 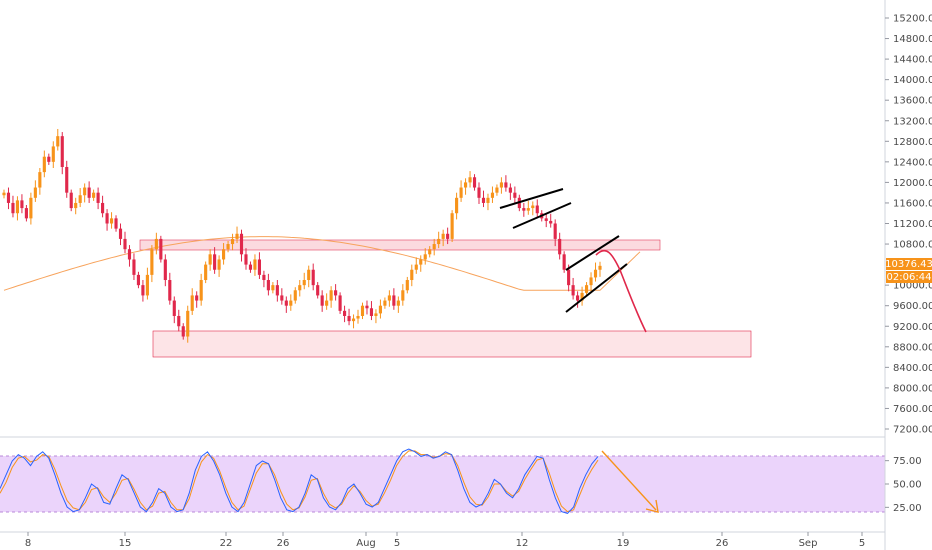 What do you see at coordinates (522, 543) in the screenshot?
I see `time-tick-label: 12` at bounding box center [522, 543].